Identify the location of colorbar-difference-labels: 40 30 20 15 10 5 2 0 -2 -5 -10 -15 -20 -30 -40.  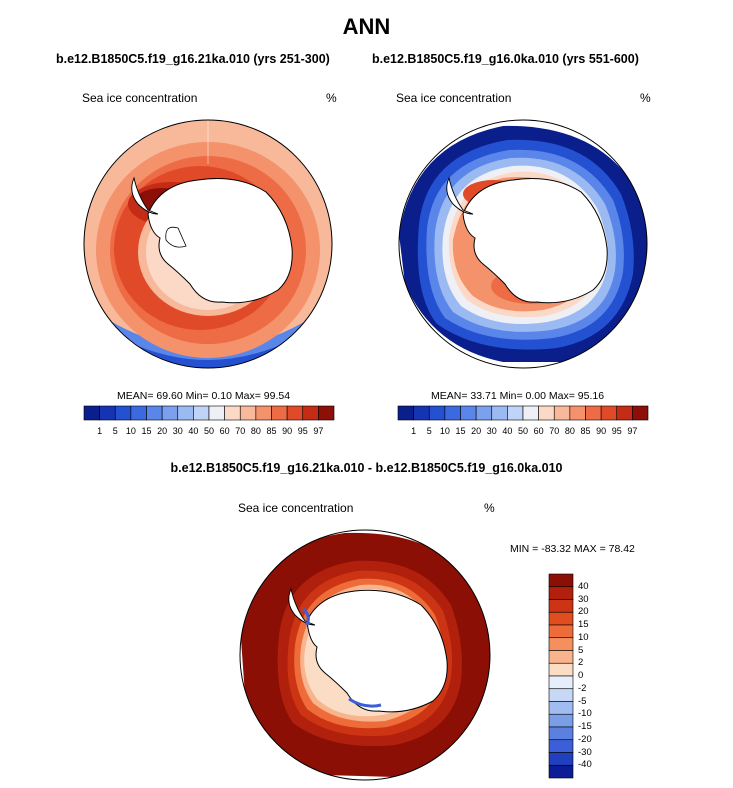
(598, 676).